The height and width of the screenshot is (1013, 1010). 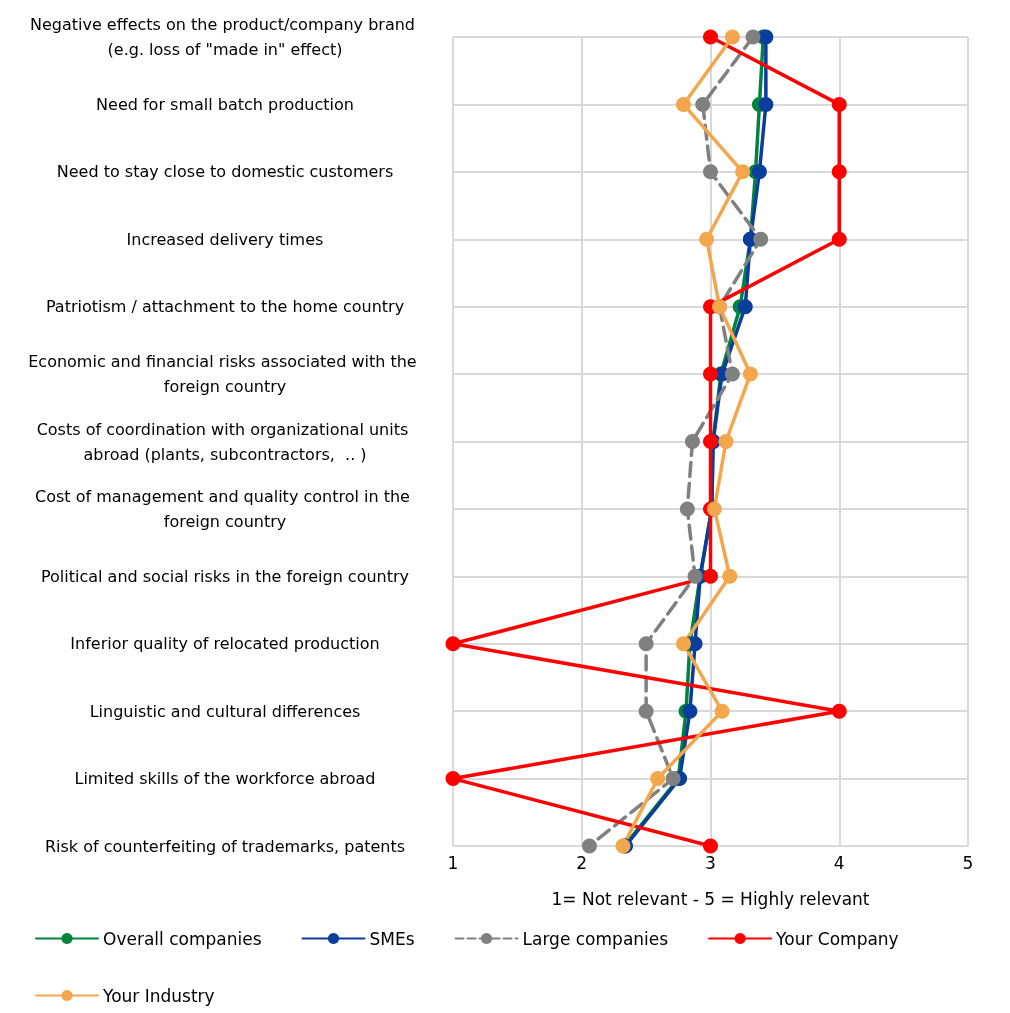 What do you see at coordinates (225, 644) in the screenshot?
I see `y-tick-label: Inferior quality of relocated production` at bounding box center [225, 644].